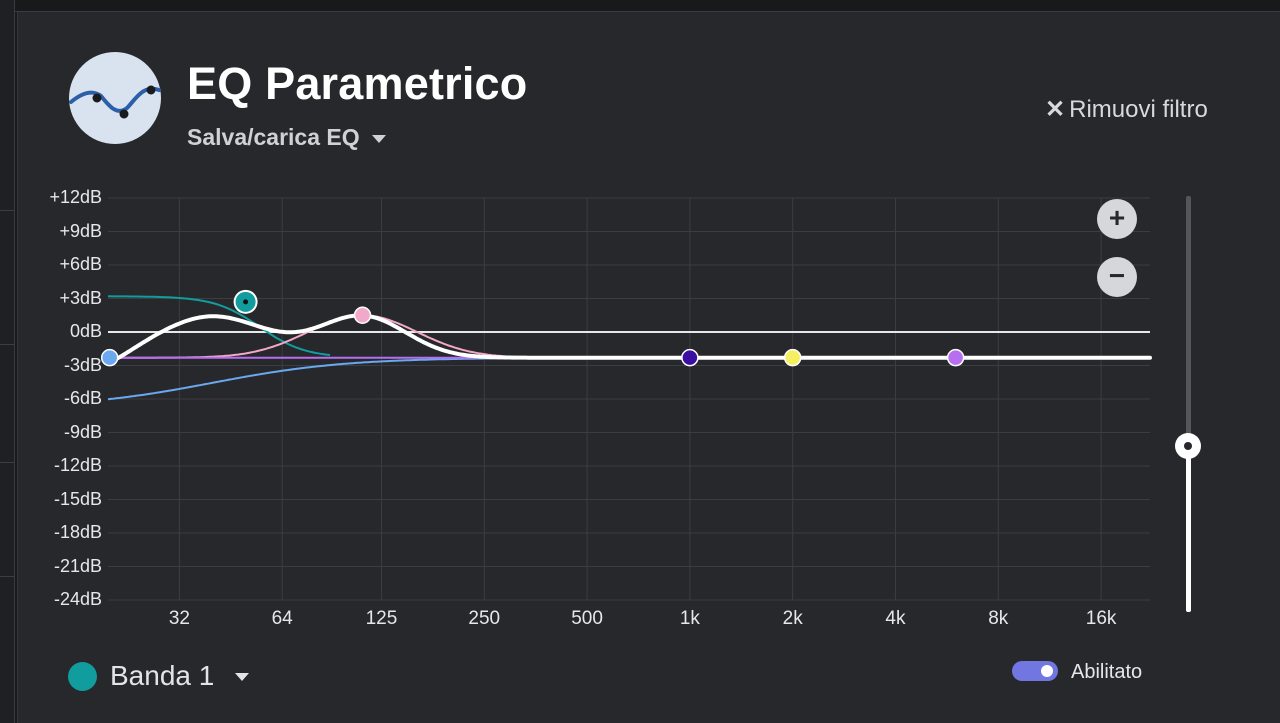 The image size is (1280, 723). I want to click on top-divider, so click(640, 11).